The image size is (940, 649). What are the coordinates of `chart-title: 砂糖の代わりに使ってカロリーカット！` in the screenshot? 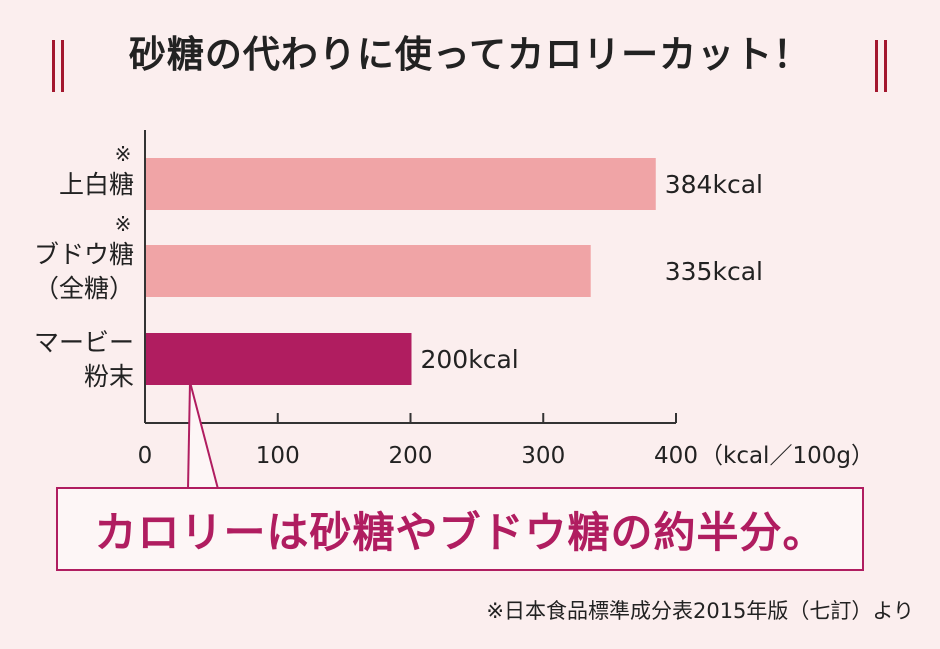 It's located at (470, 54).